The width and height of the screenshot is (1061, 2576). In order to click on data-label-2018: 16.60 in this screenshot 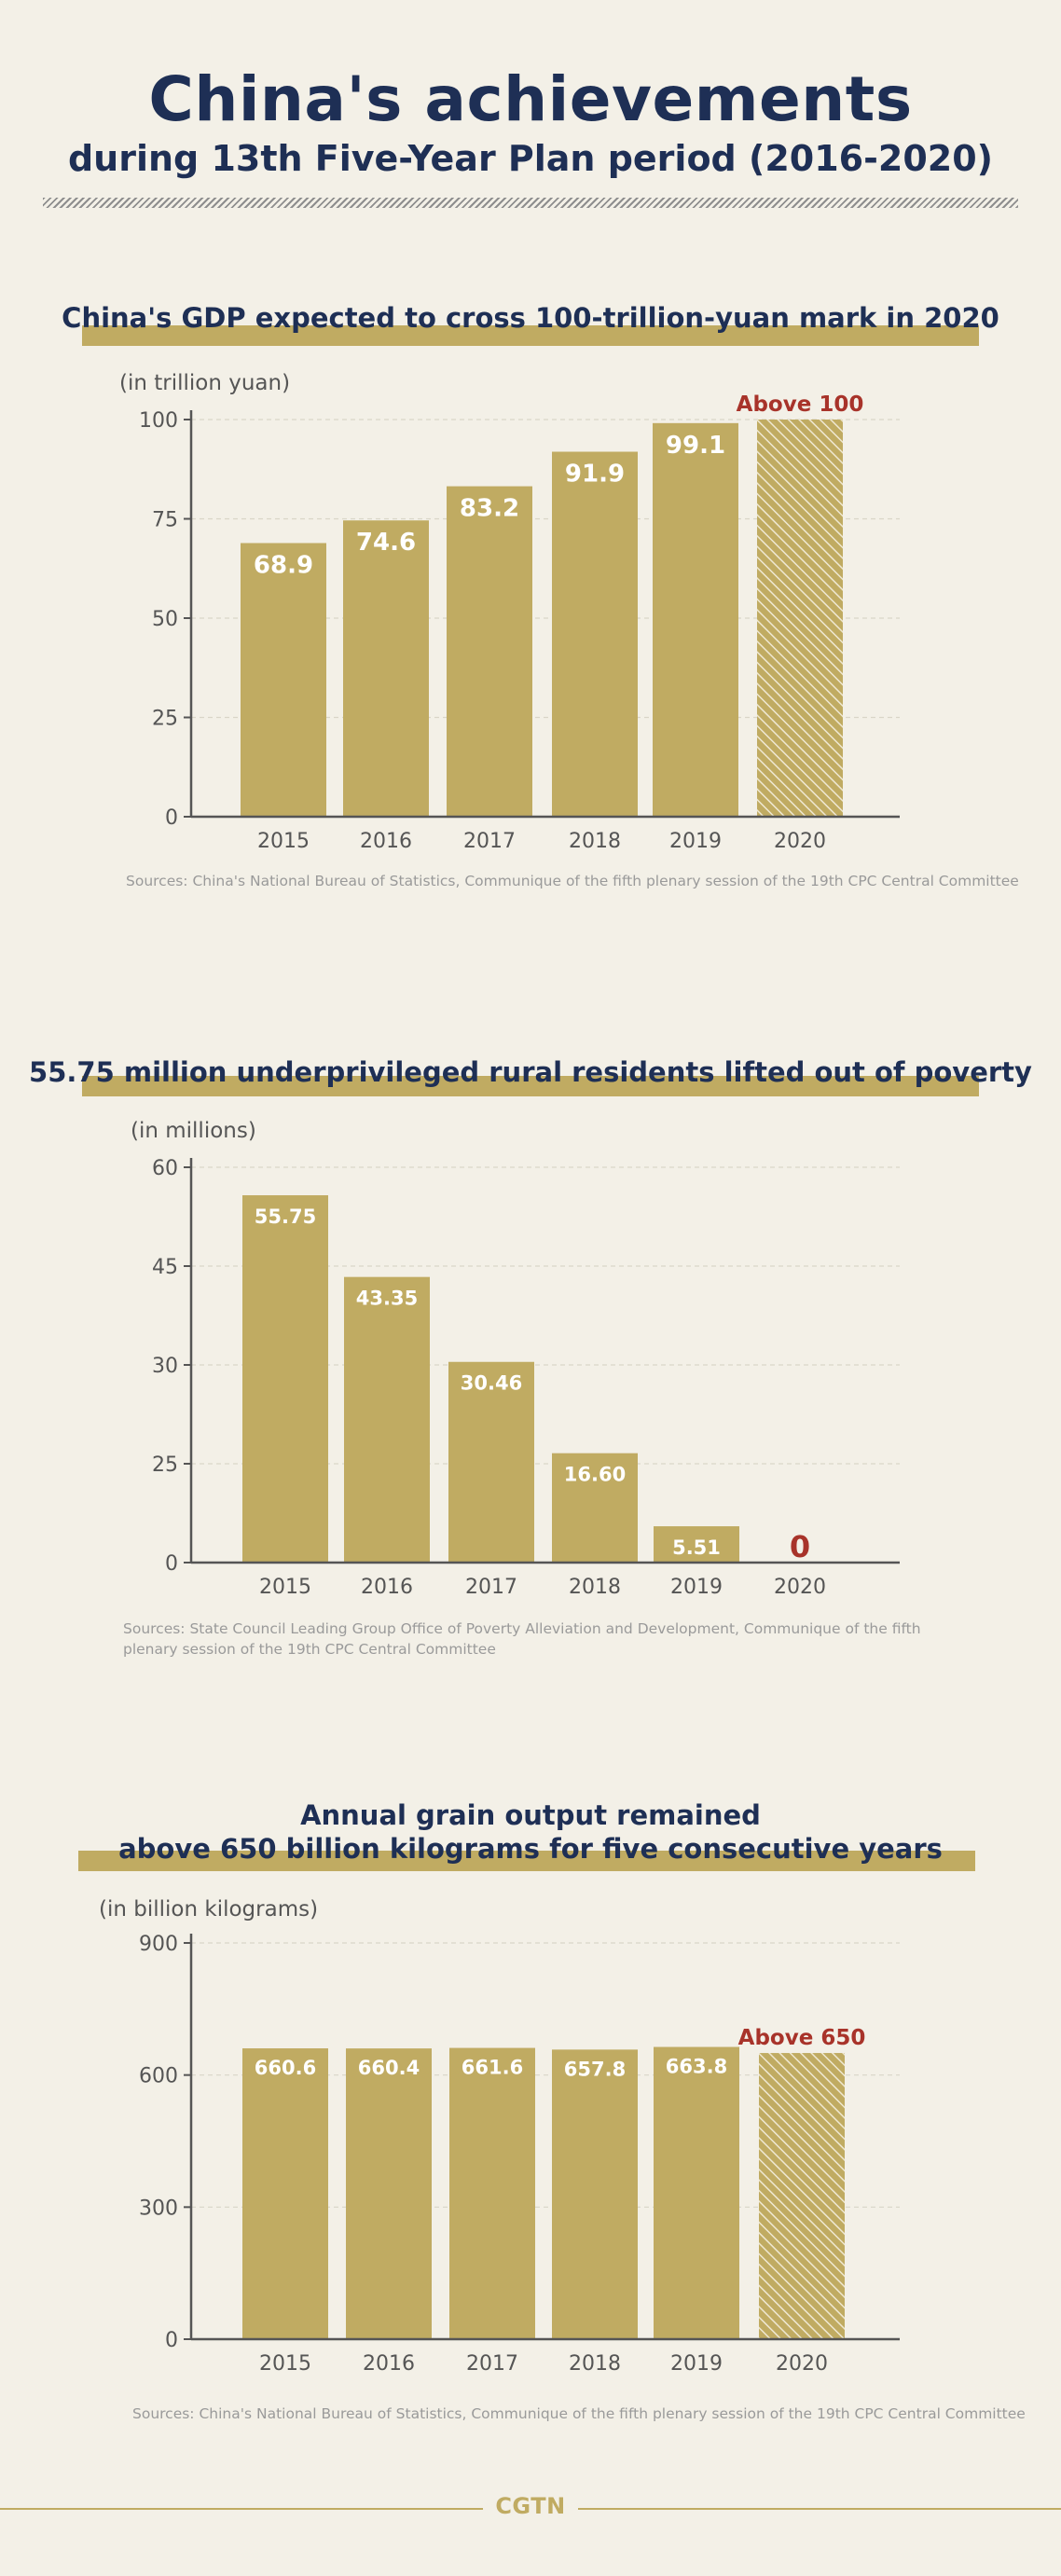, I will do `click(595, 1475)`.